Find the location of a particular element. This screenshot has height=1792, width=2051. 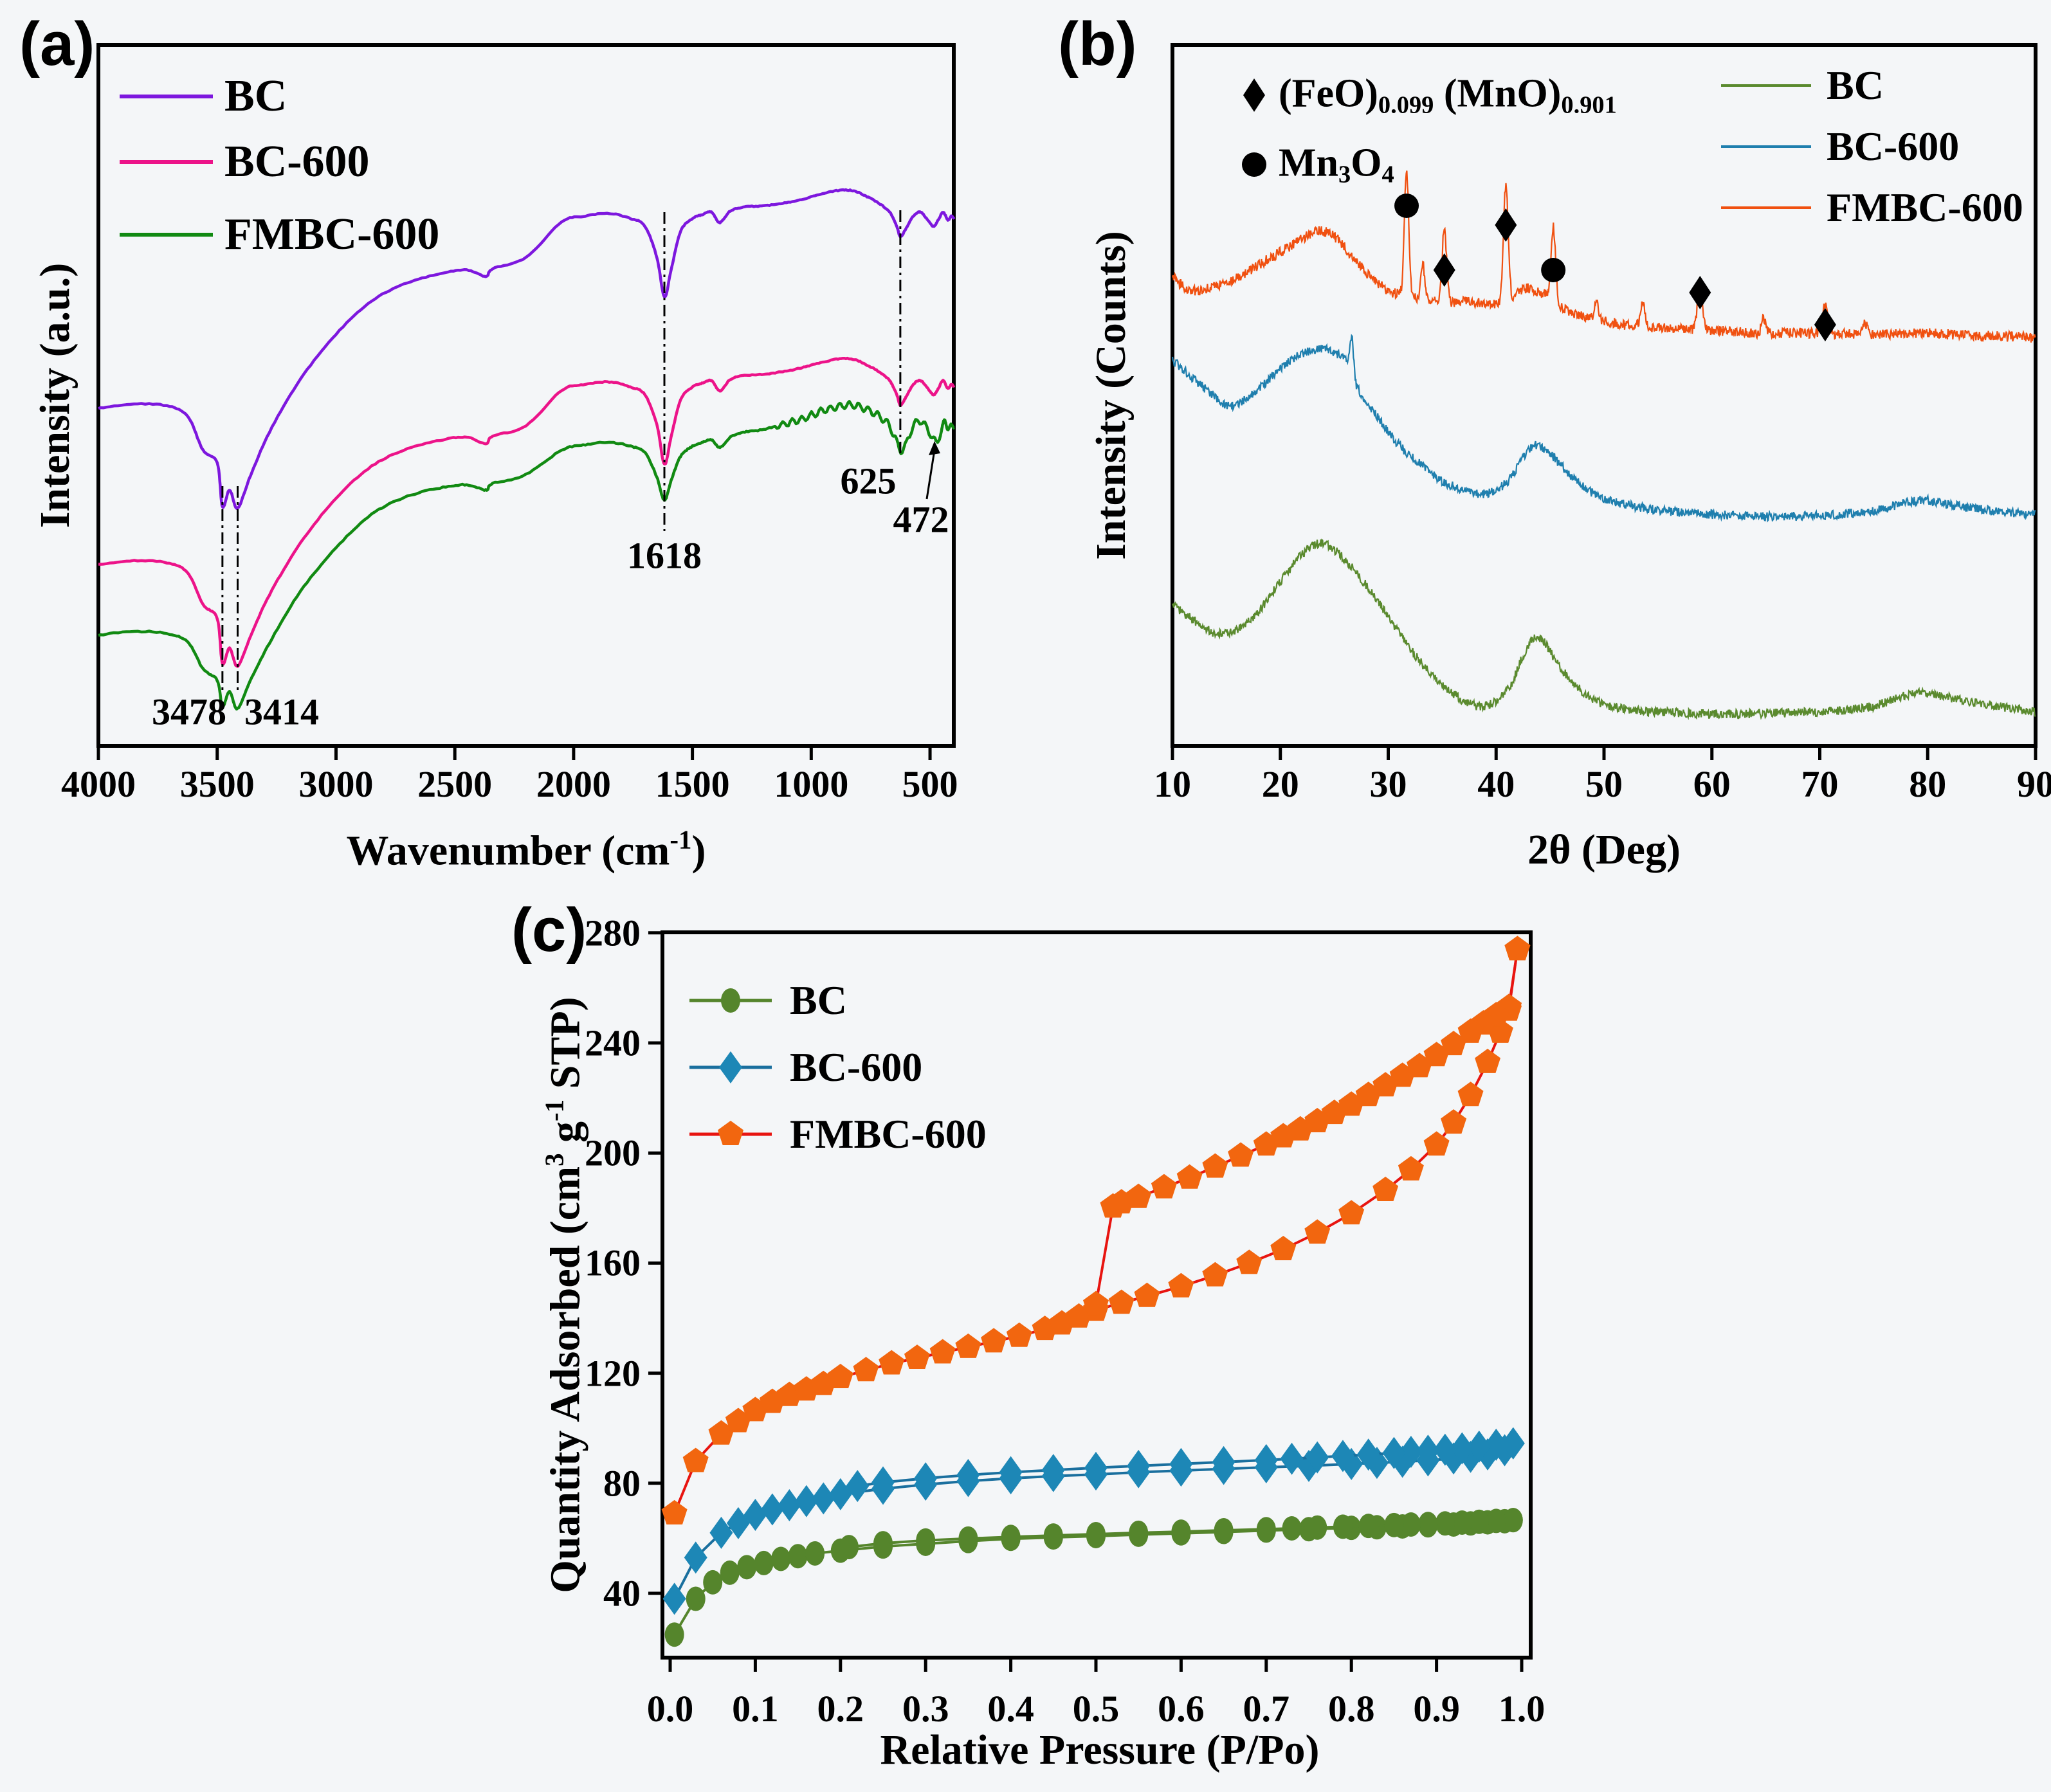

richtext-segment: Mn is located at coordinates (1308, 163).